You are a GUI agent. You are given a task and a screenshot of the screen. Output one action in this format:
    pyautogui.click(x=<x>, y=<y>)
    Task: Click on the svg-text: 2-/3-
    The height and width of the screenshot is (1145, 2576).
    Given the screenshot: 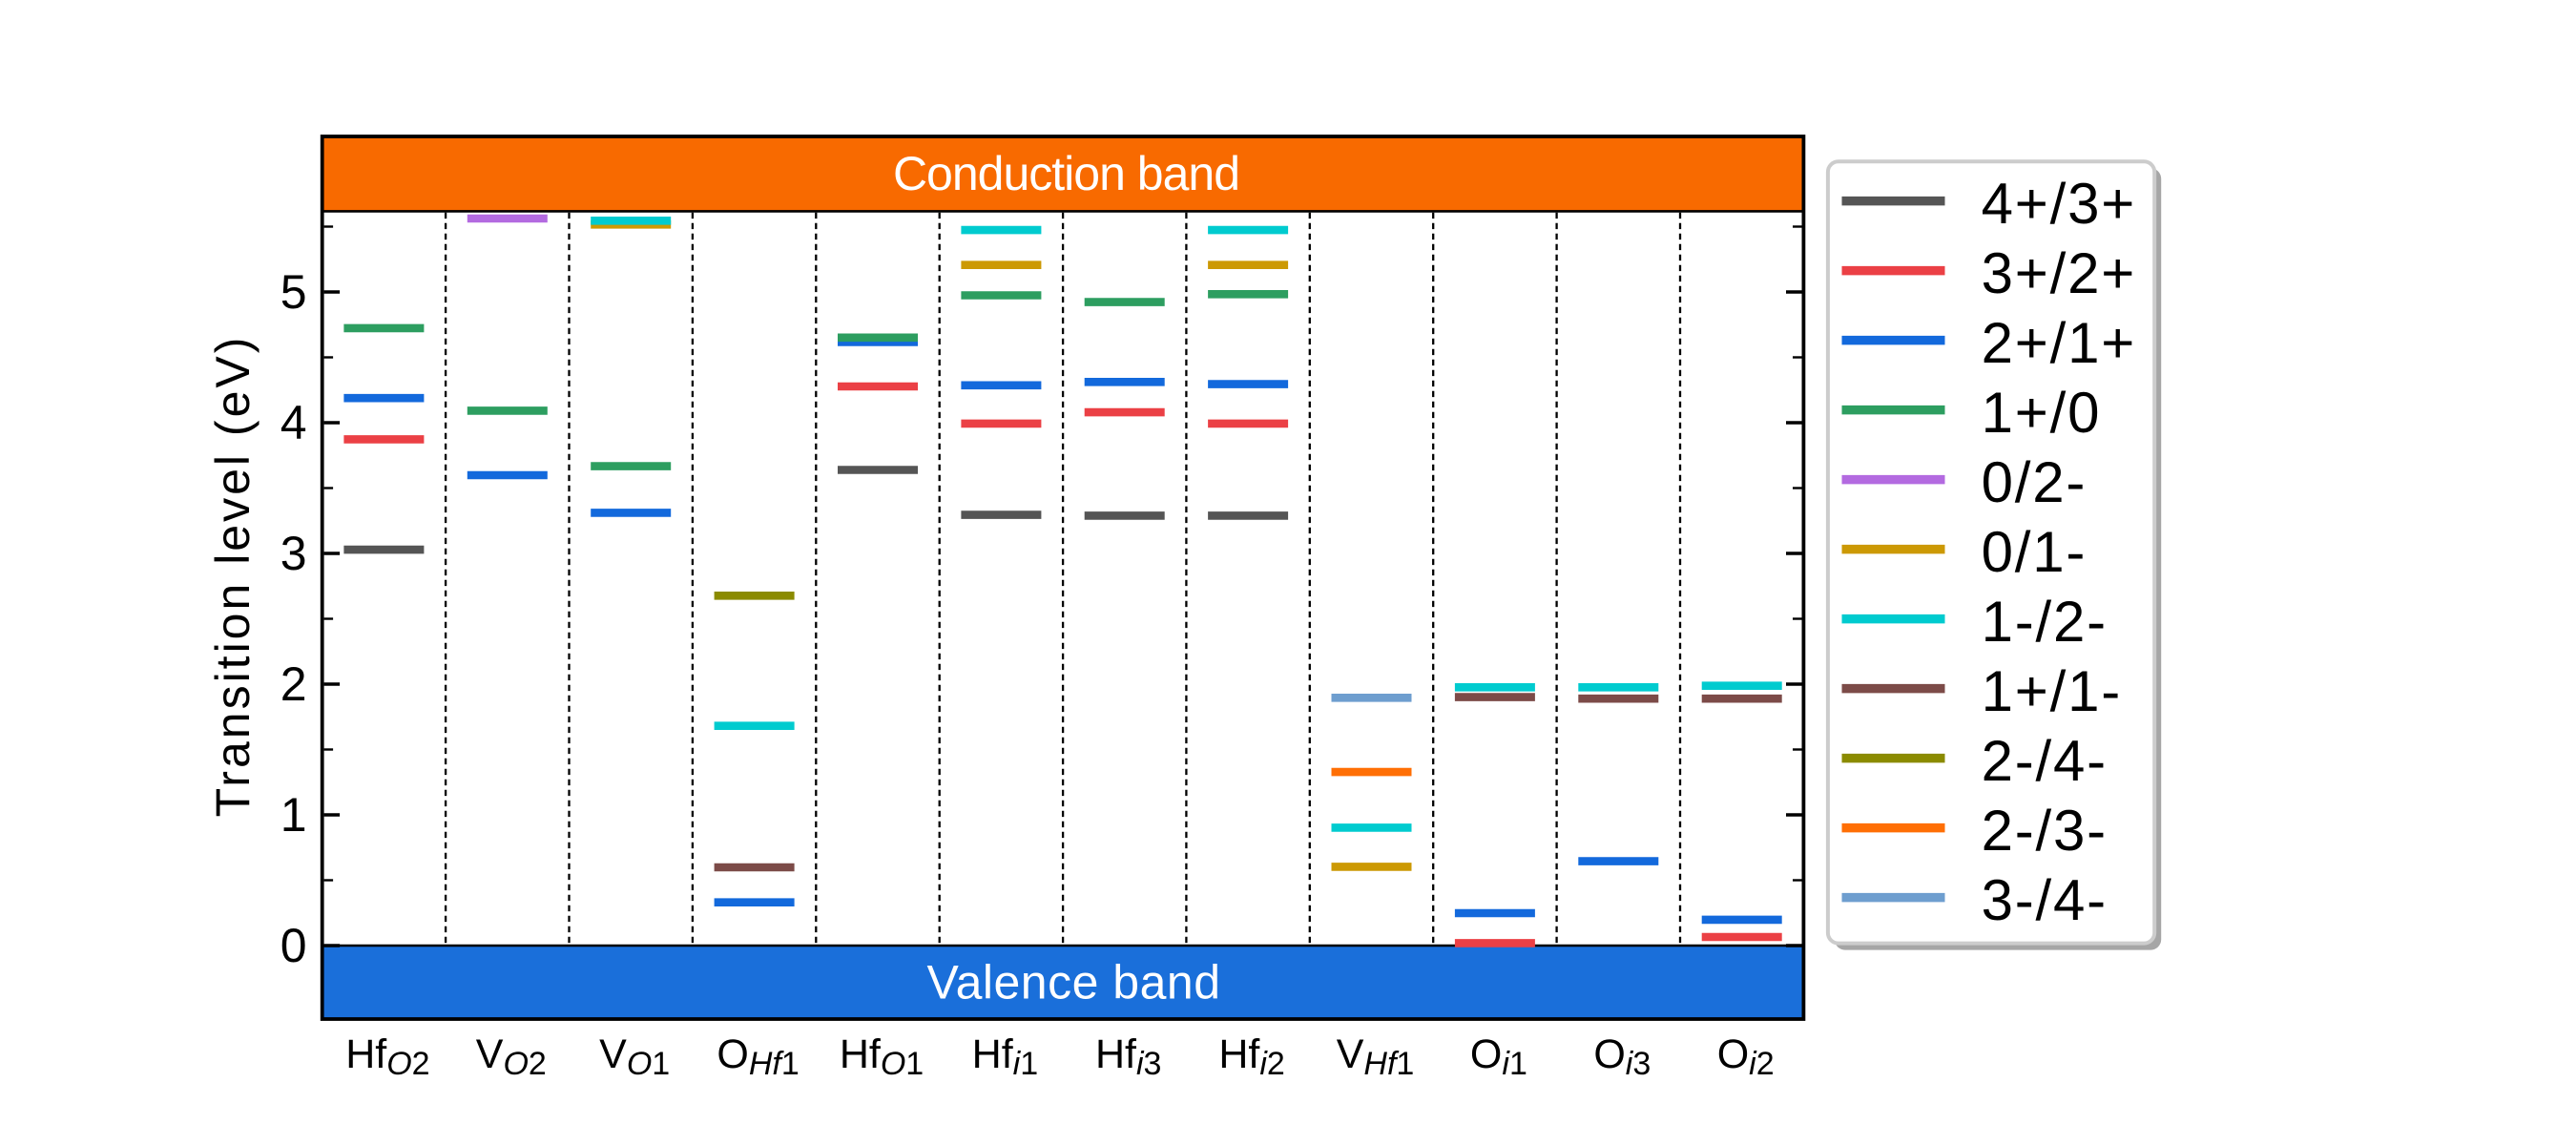 What is the action you would take?
    pyautogui.click(x=2045, y=831)
    